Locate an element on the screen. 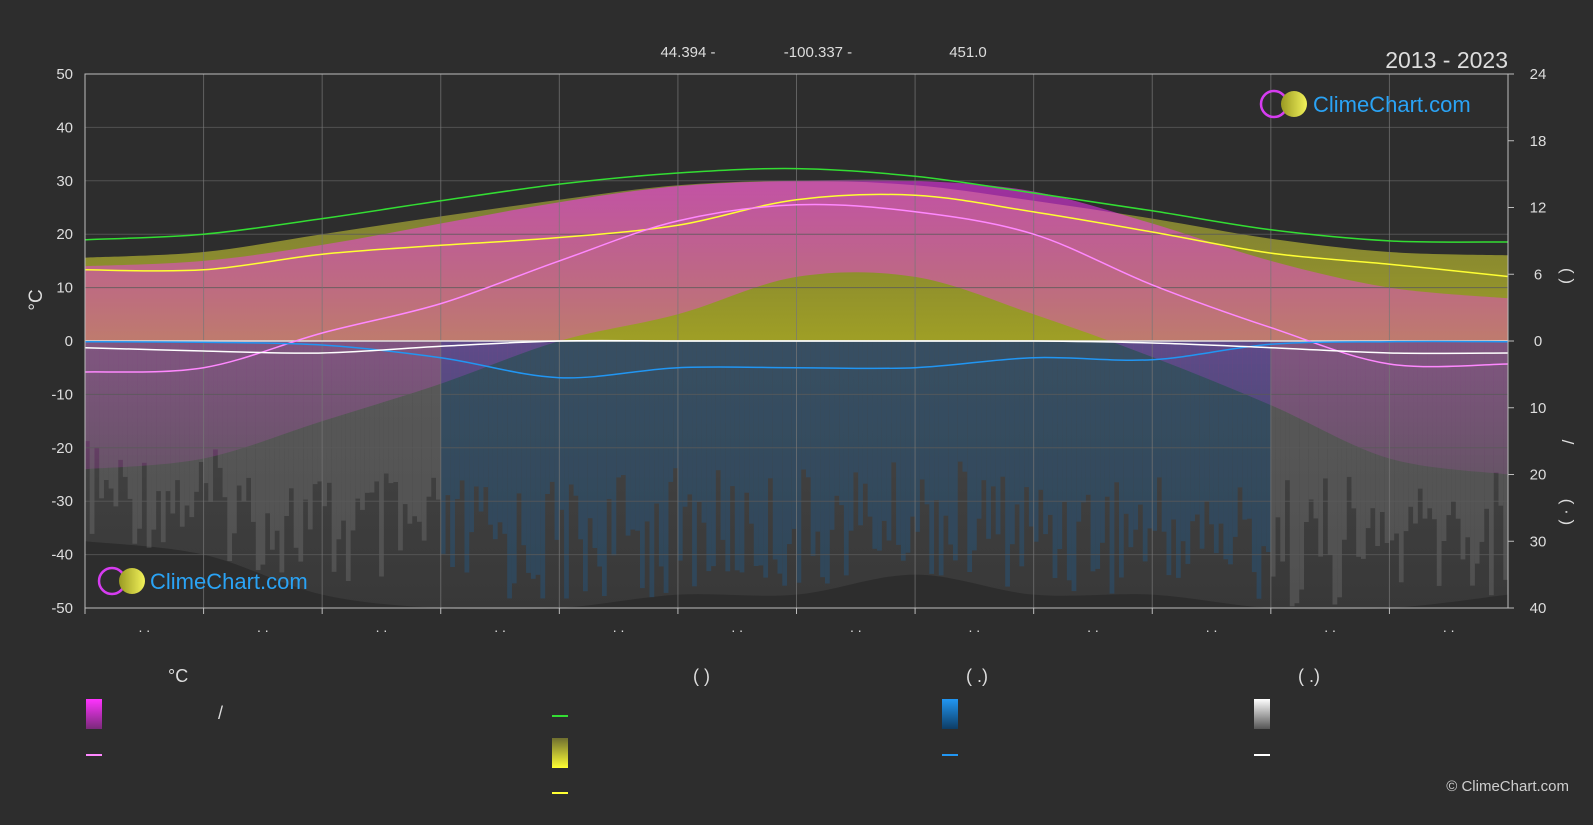 The width and height of the screenshot is (1593, 825). logo-top: ClimeChart.com is located at coordinates (1365, 104).